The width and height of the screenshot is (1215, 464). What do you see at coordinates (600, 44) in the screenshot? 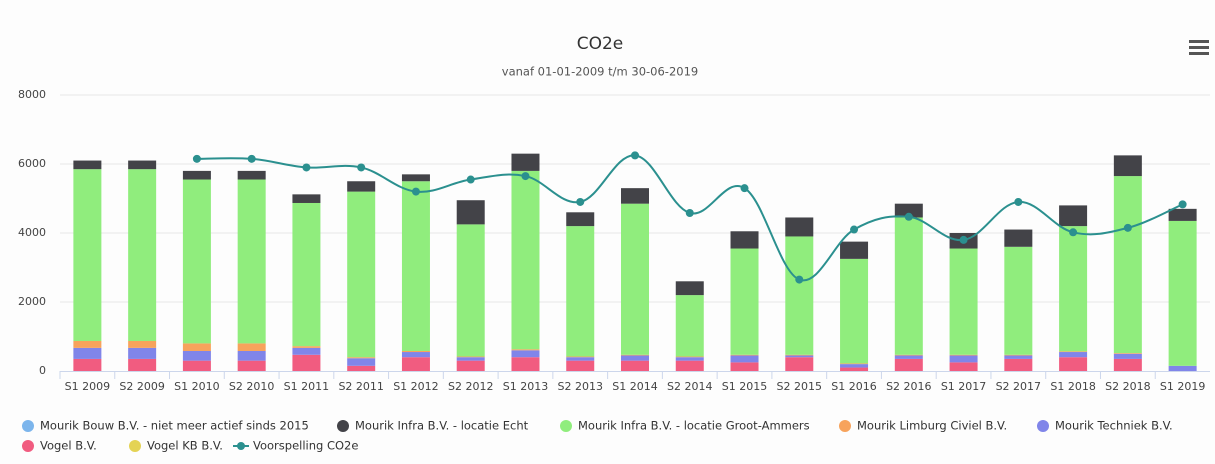
I see `chart-title: CO2e` at bounding box center [600, 44].